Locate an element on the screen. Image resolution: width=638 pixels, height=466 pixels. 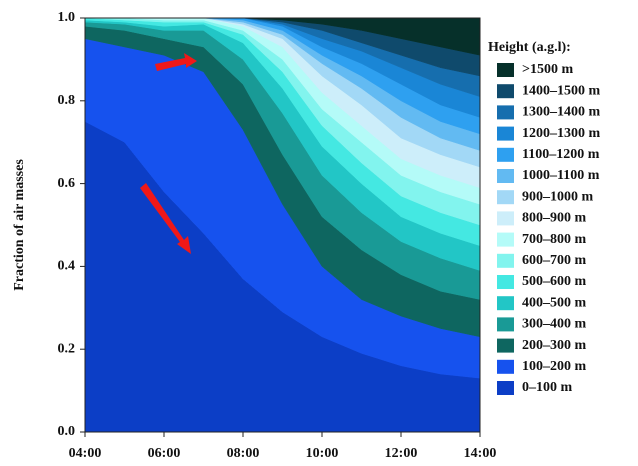
y-tick-label: 0.8 is located at coordinates (67, 100).